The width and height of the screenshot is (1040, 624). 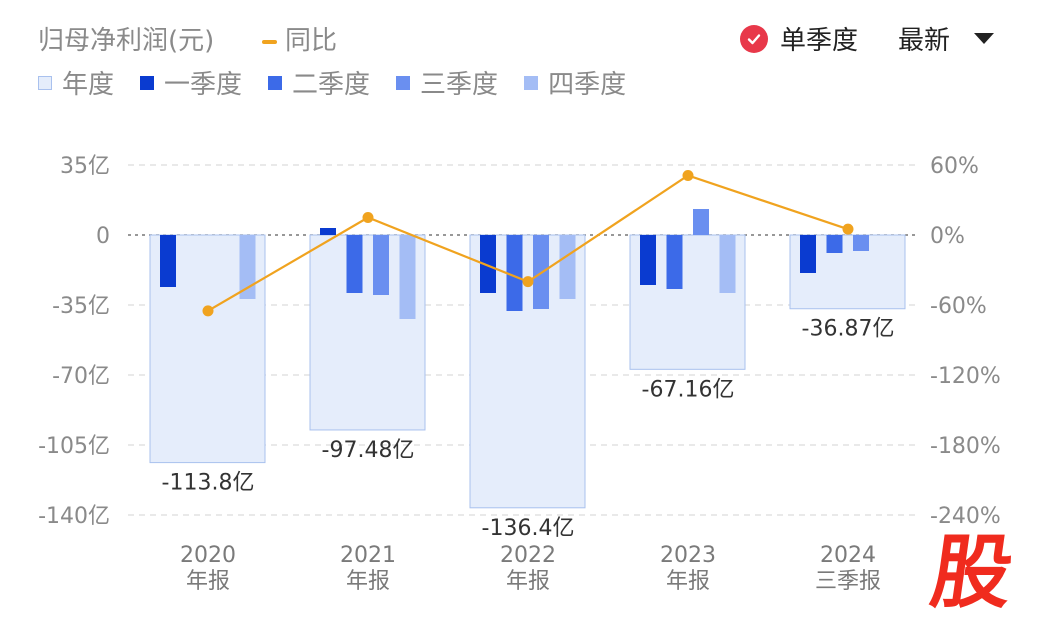 What do you see at coordinates (688, 555) in the screenshot?
I see `x-tick-label: 2023` at bounding box center [688, 555].